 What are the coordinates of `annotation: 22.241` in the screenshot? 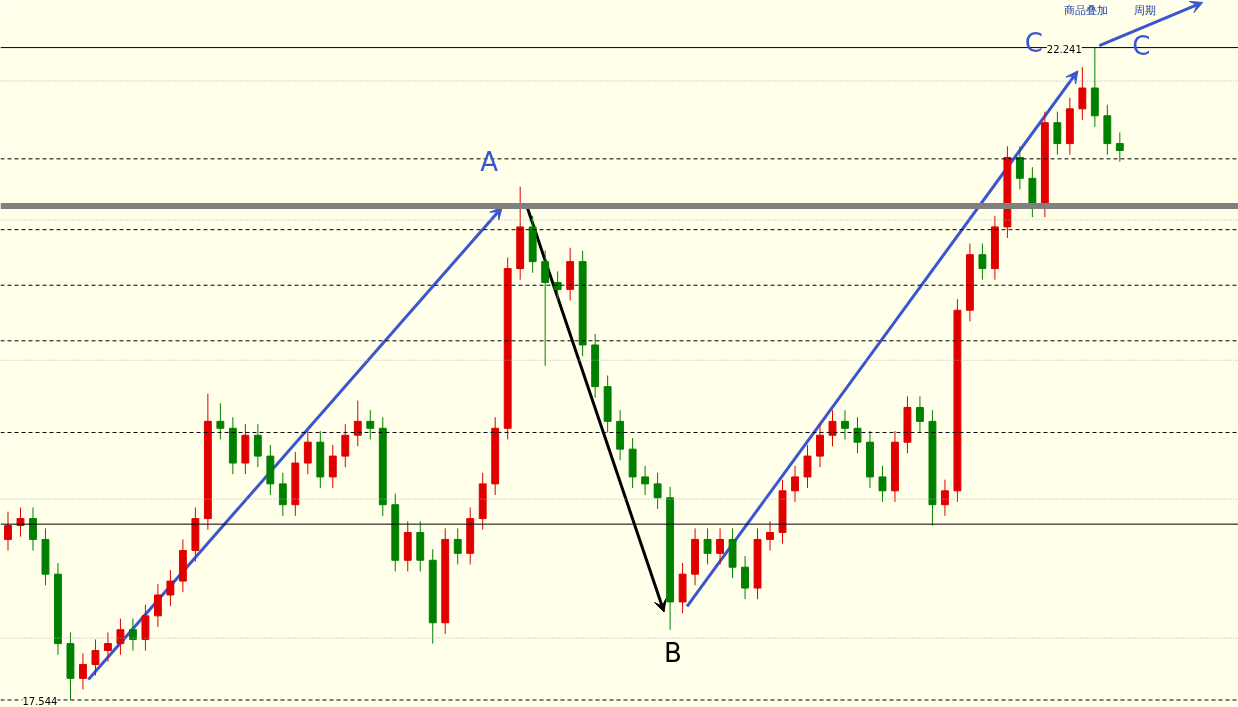 It's located at (1064, 49).